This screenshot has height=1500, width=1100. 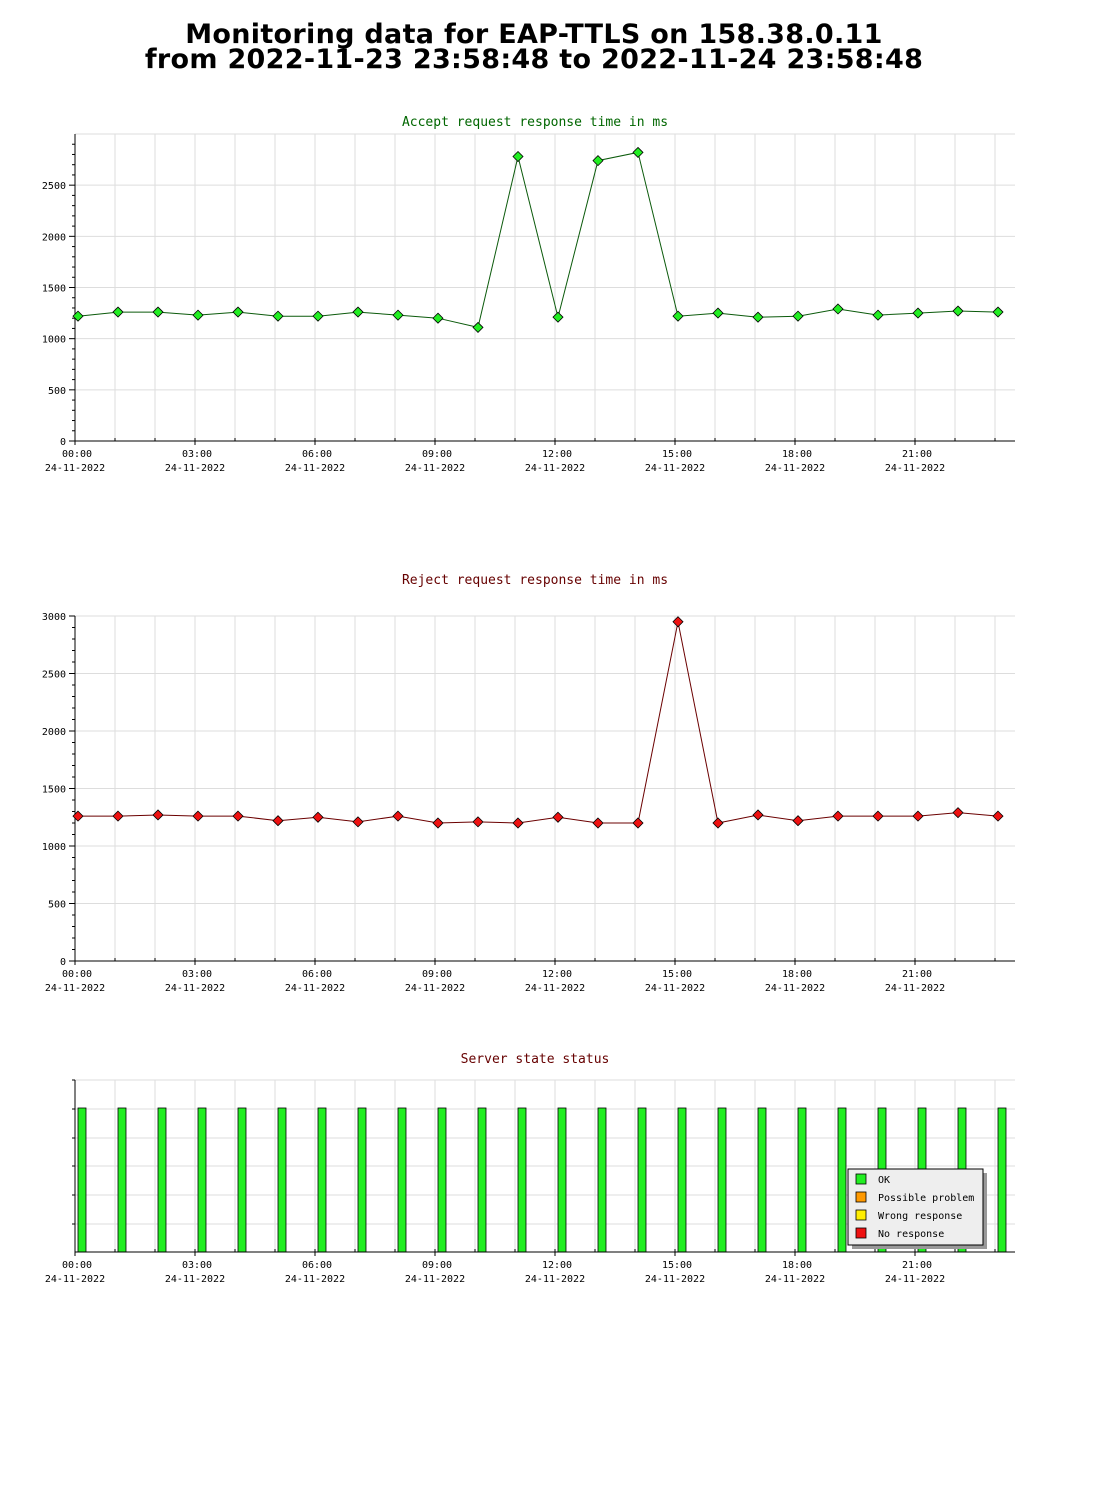 What do you see at coordinates (63, 442) in the screenshot?
I see `y-tick-label: 0` at bounding box center [63, 442].